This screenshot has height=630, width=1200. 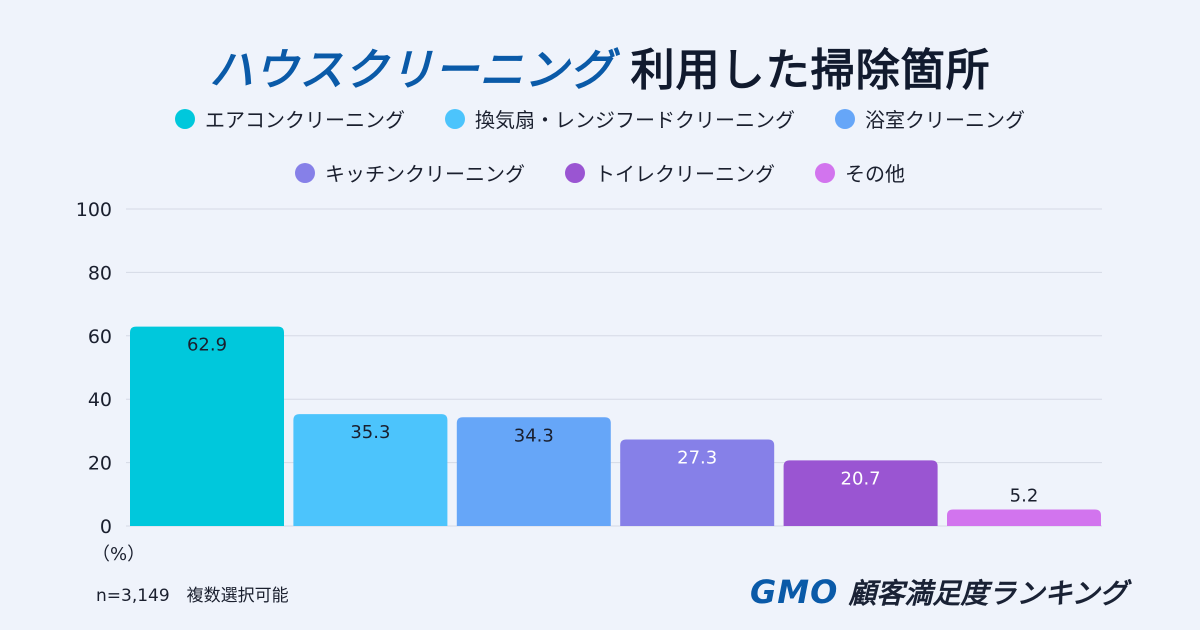 I want to click on legend-label: 浴室クリーニング, so click(x=945, y=120).